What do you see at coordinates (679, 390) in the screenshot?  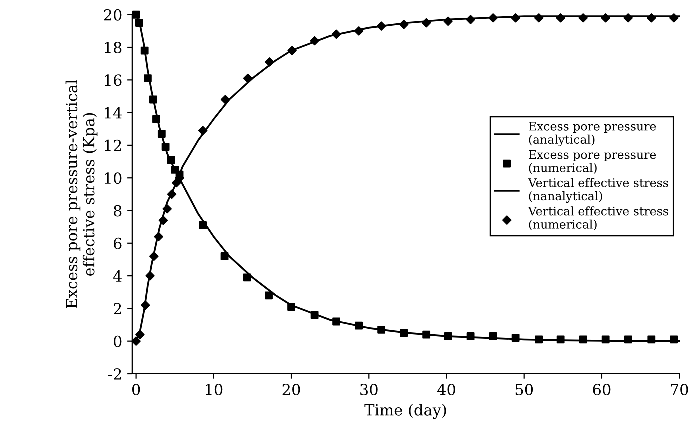 I see `x-tick-label: 70` at bounding box center [679, 390].